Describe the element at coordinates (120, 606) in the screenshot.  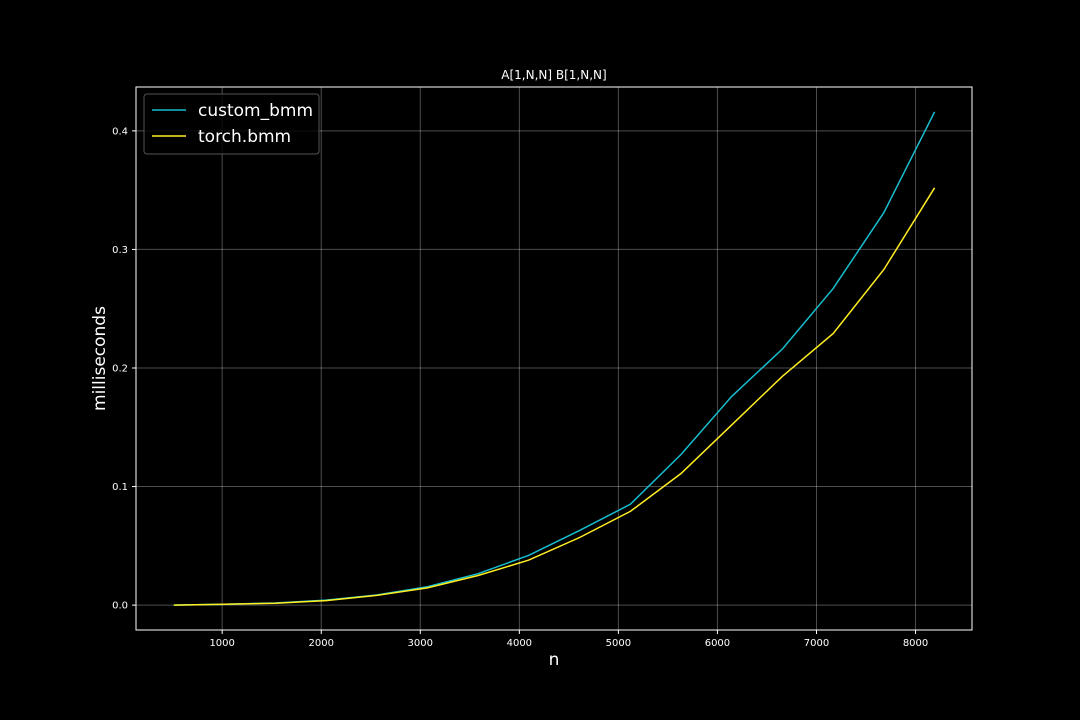
I see `y-tick-label: 0.0` at that location.